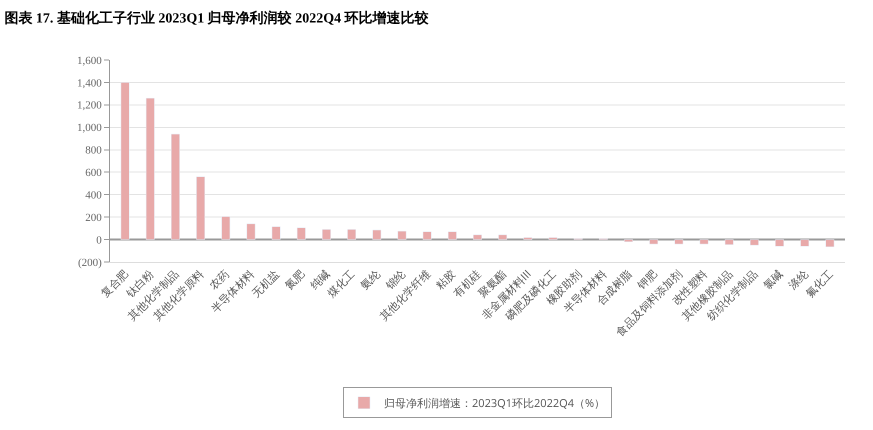 This screenshot has width=873, height=430. I want to click on y-tick-label: 400, so click(93, 196).